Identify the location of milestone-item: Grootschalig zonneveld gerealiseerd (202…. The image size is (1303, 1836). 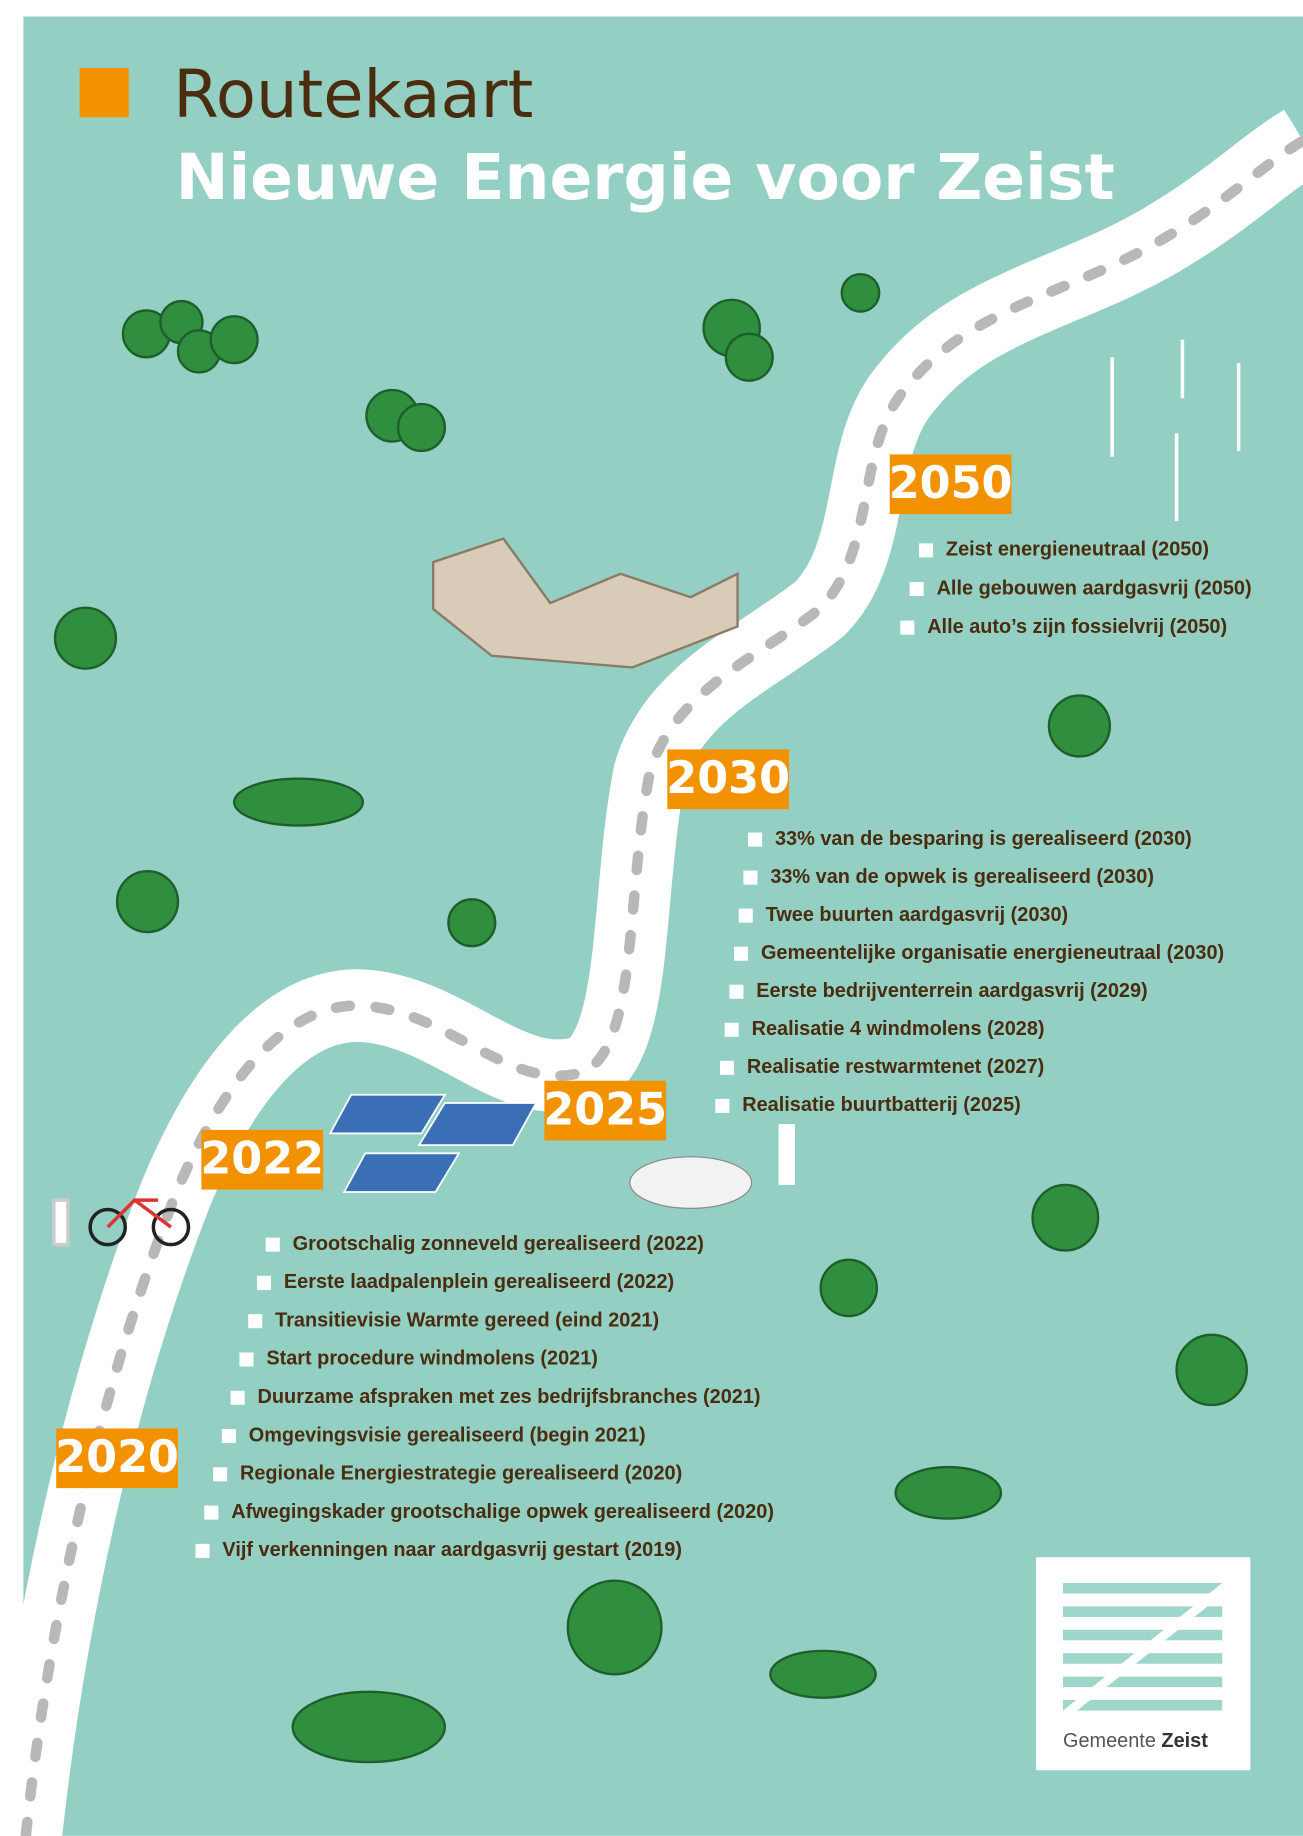
(498, 1244).